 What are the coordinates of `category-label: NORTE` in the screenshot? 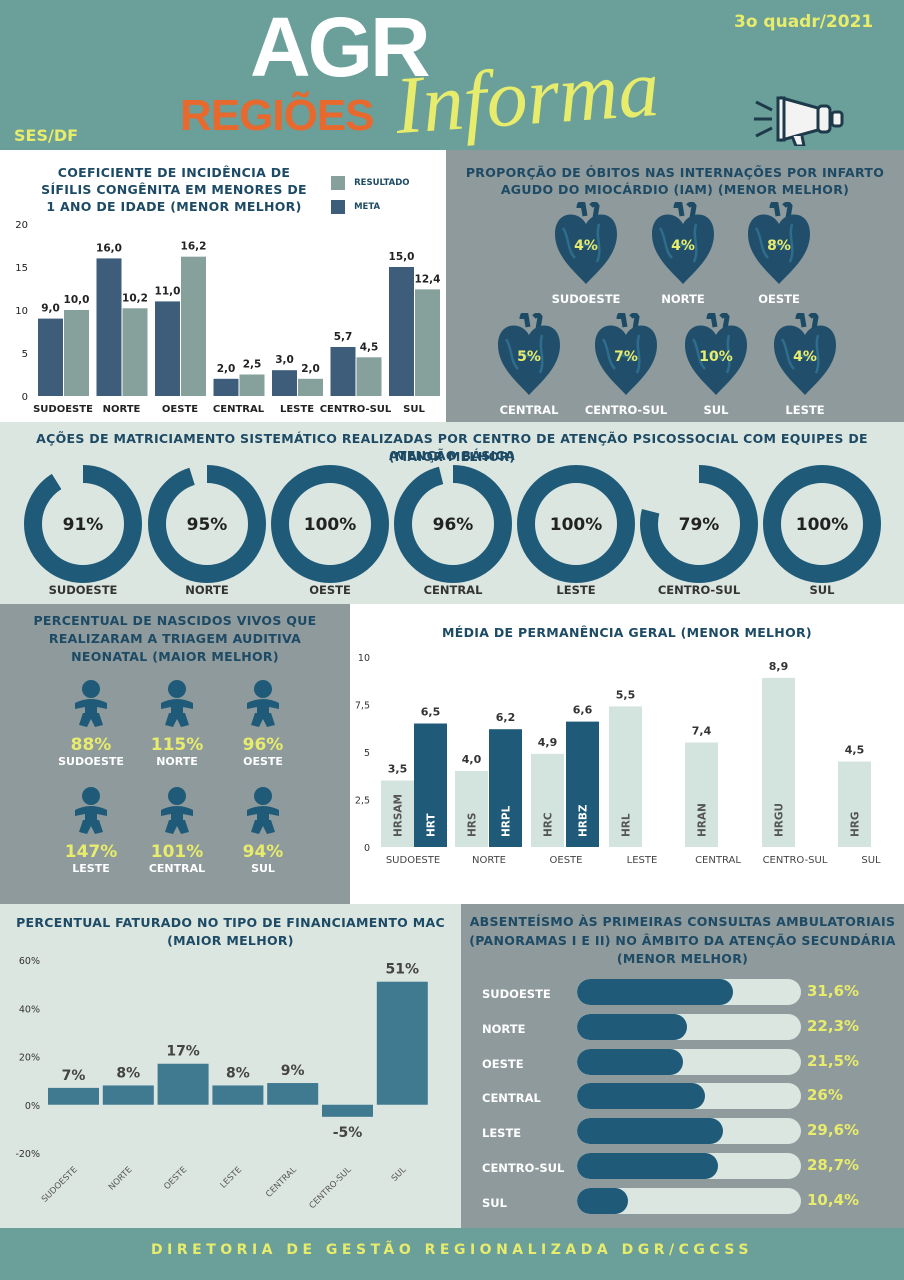 It's located at (121, 1179).